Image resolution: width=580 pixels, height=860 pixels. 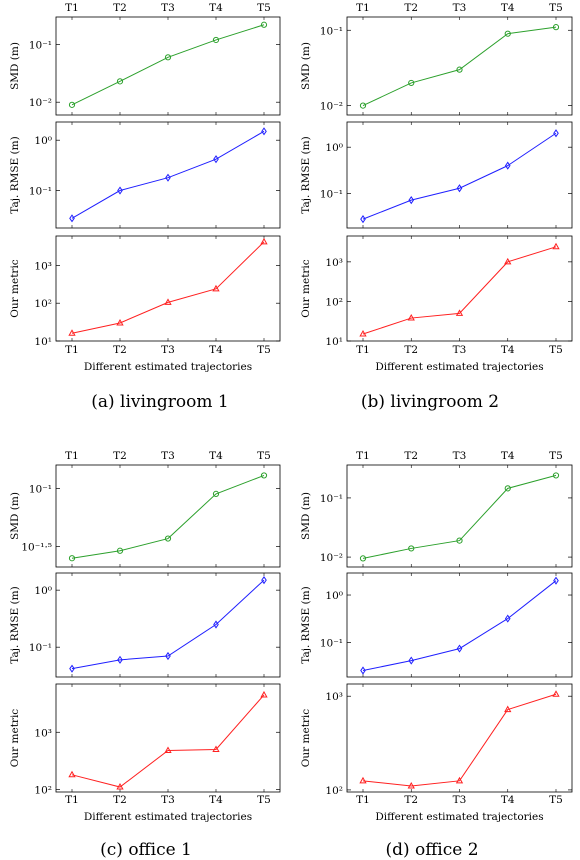 I want to click on y-tick-label: 10⁻¹·⁵, so click(x=36, y=547).